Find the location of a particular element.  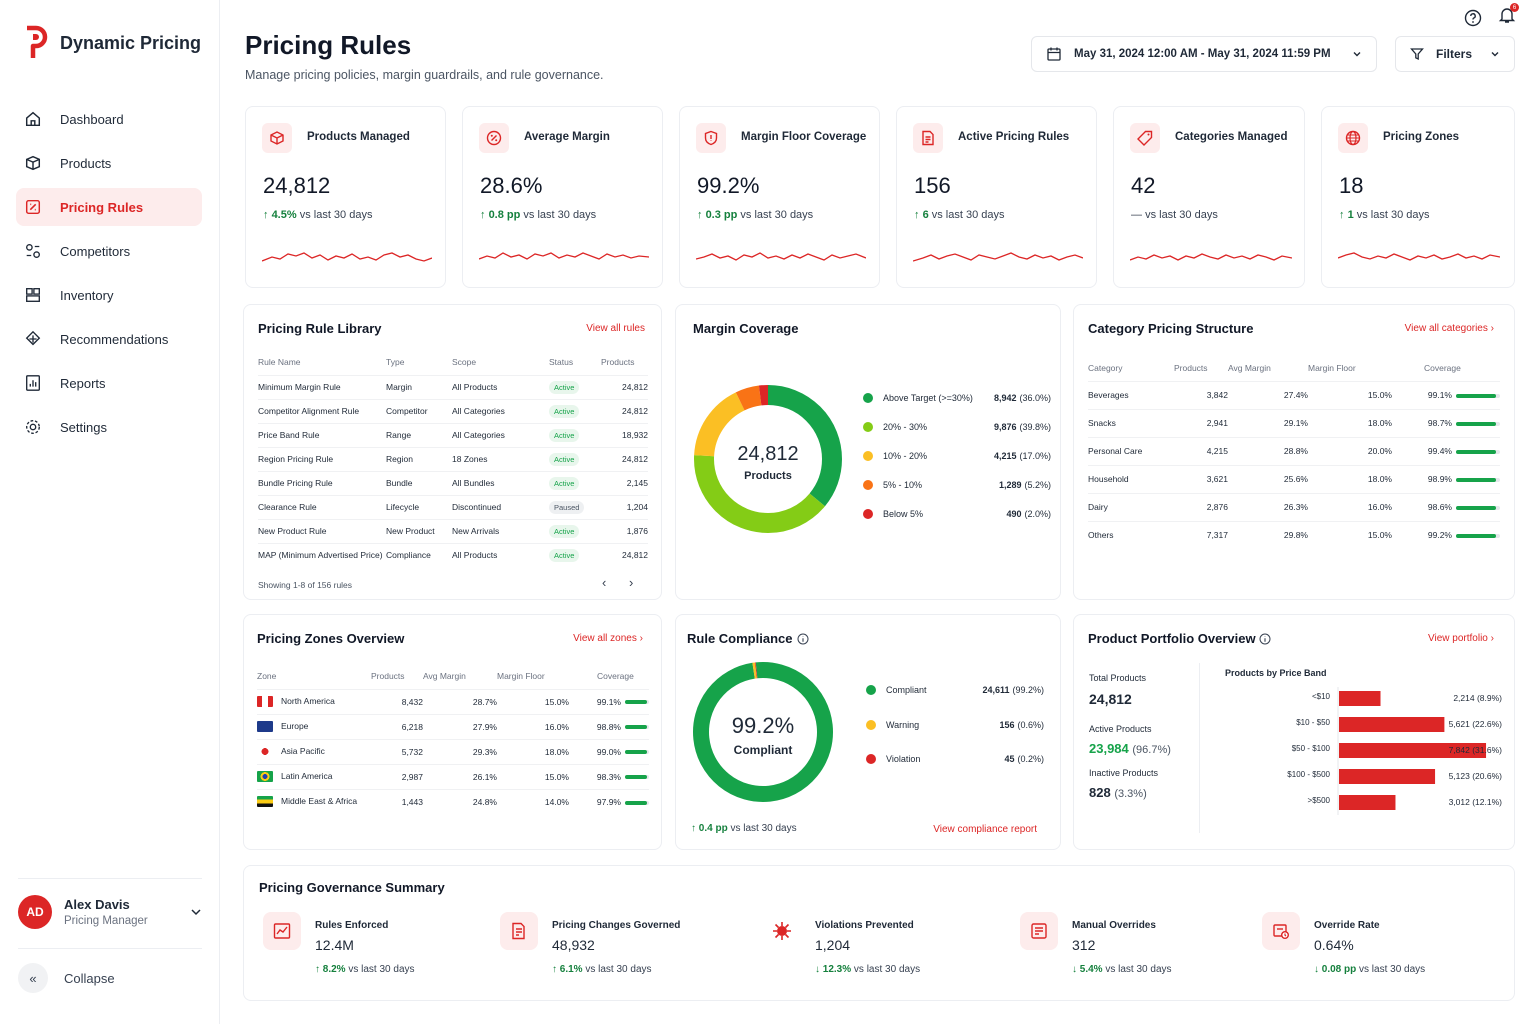

kpi-change: ↑ 0.3 pp vs last 30 days is located at coordinates (755, 215).